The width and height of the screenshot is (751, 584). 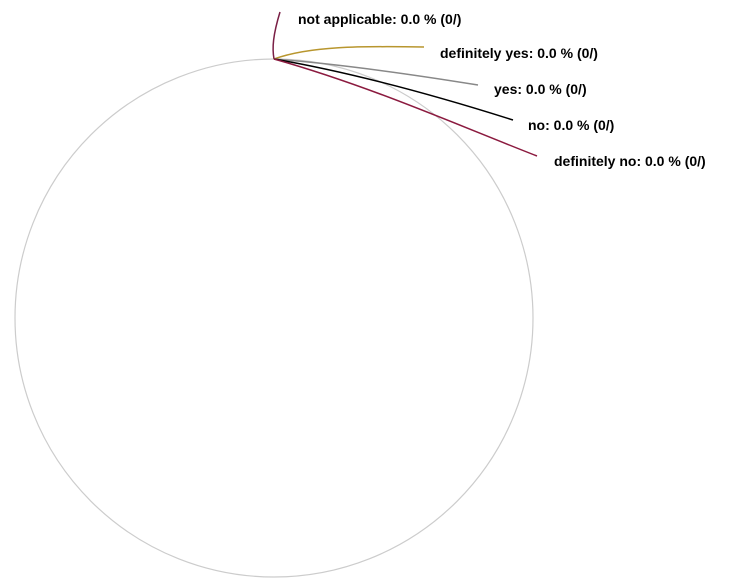 I want to click on leader-line-definitely-no, so click(x=405, y=107).